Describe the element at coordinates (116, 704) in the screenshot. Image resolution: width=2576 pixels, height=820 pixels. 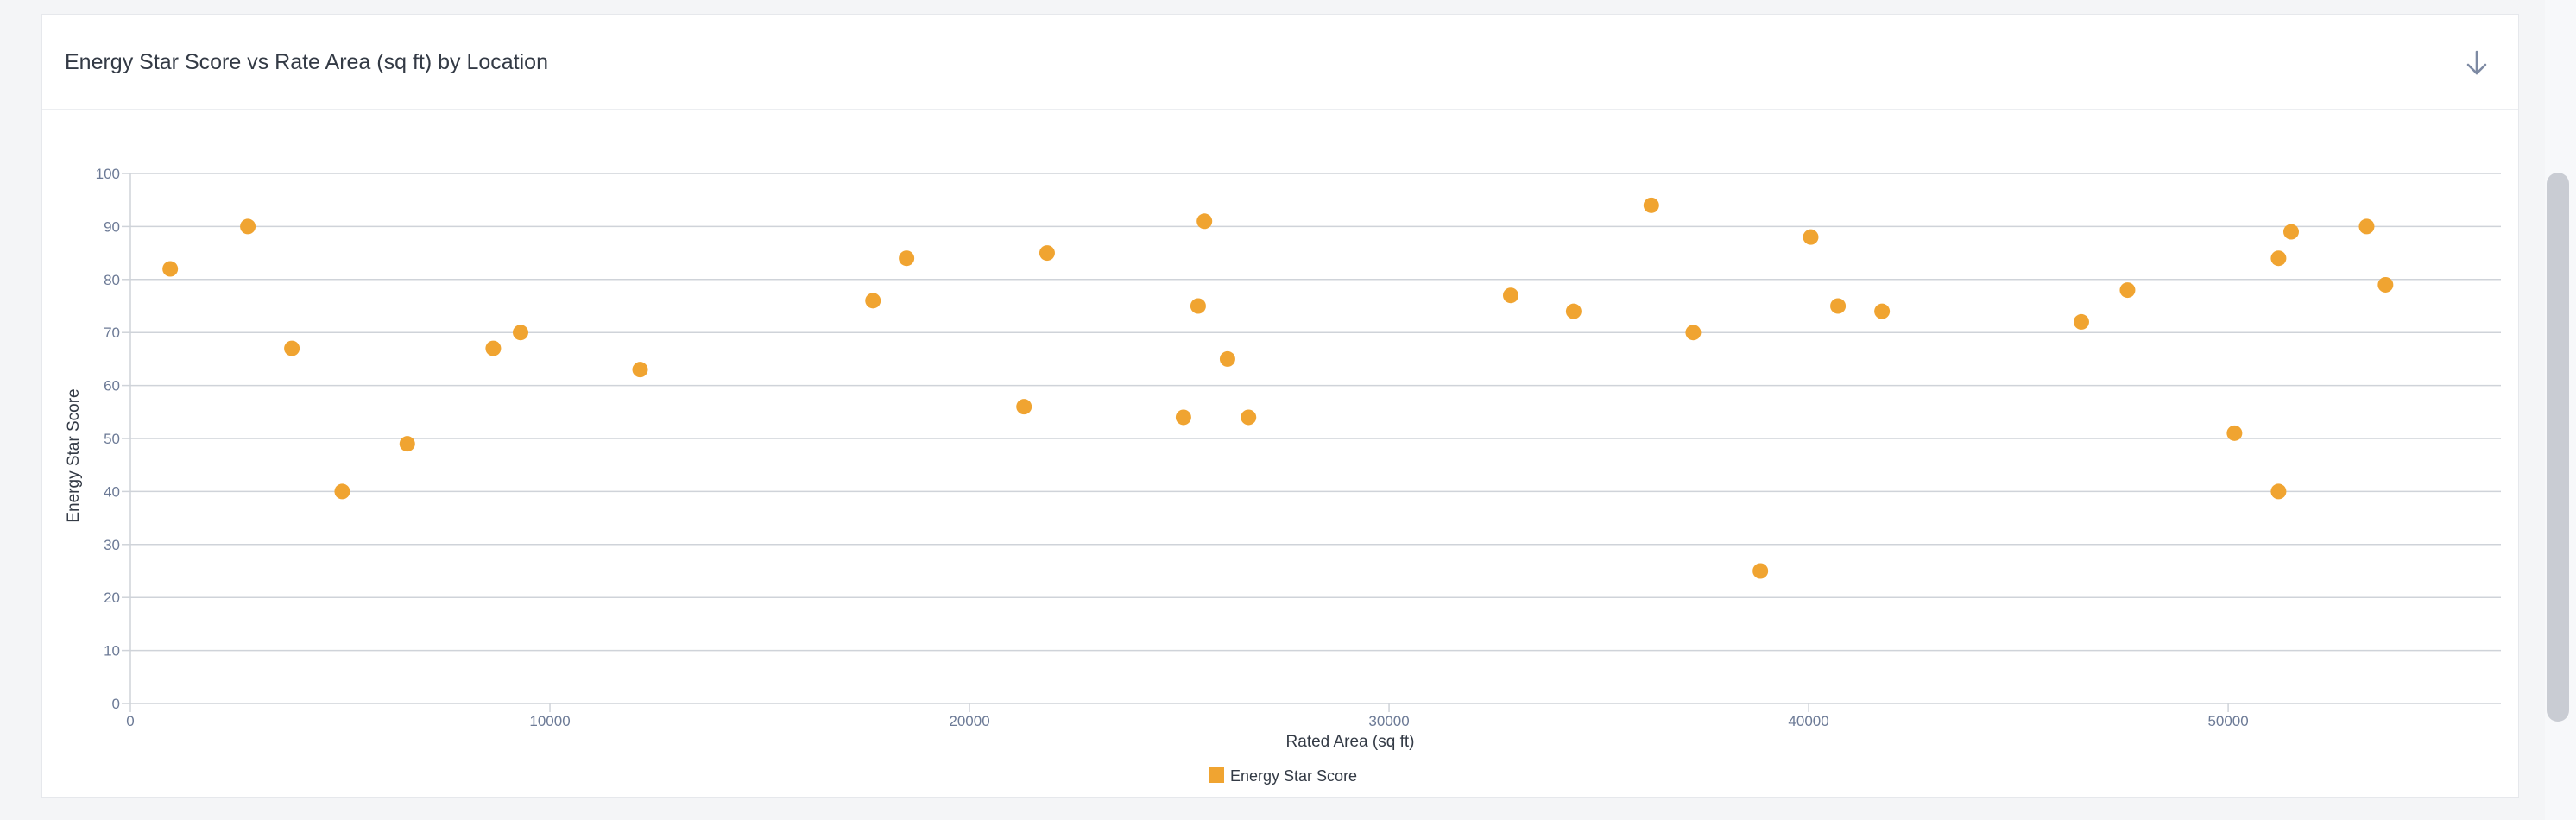
I see `y-tick-label: 0` at that location.